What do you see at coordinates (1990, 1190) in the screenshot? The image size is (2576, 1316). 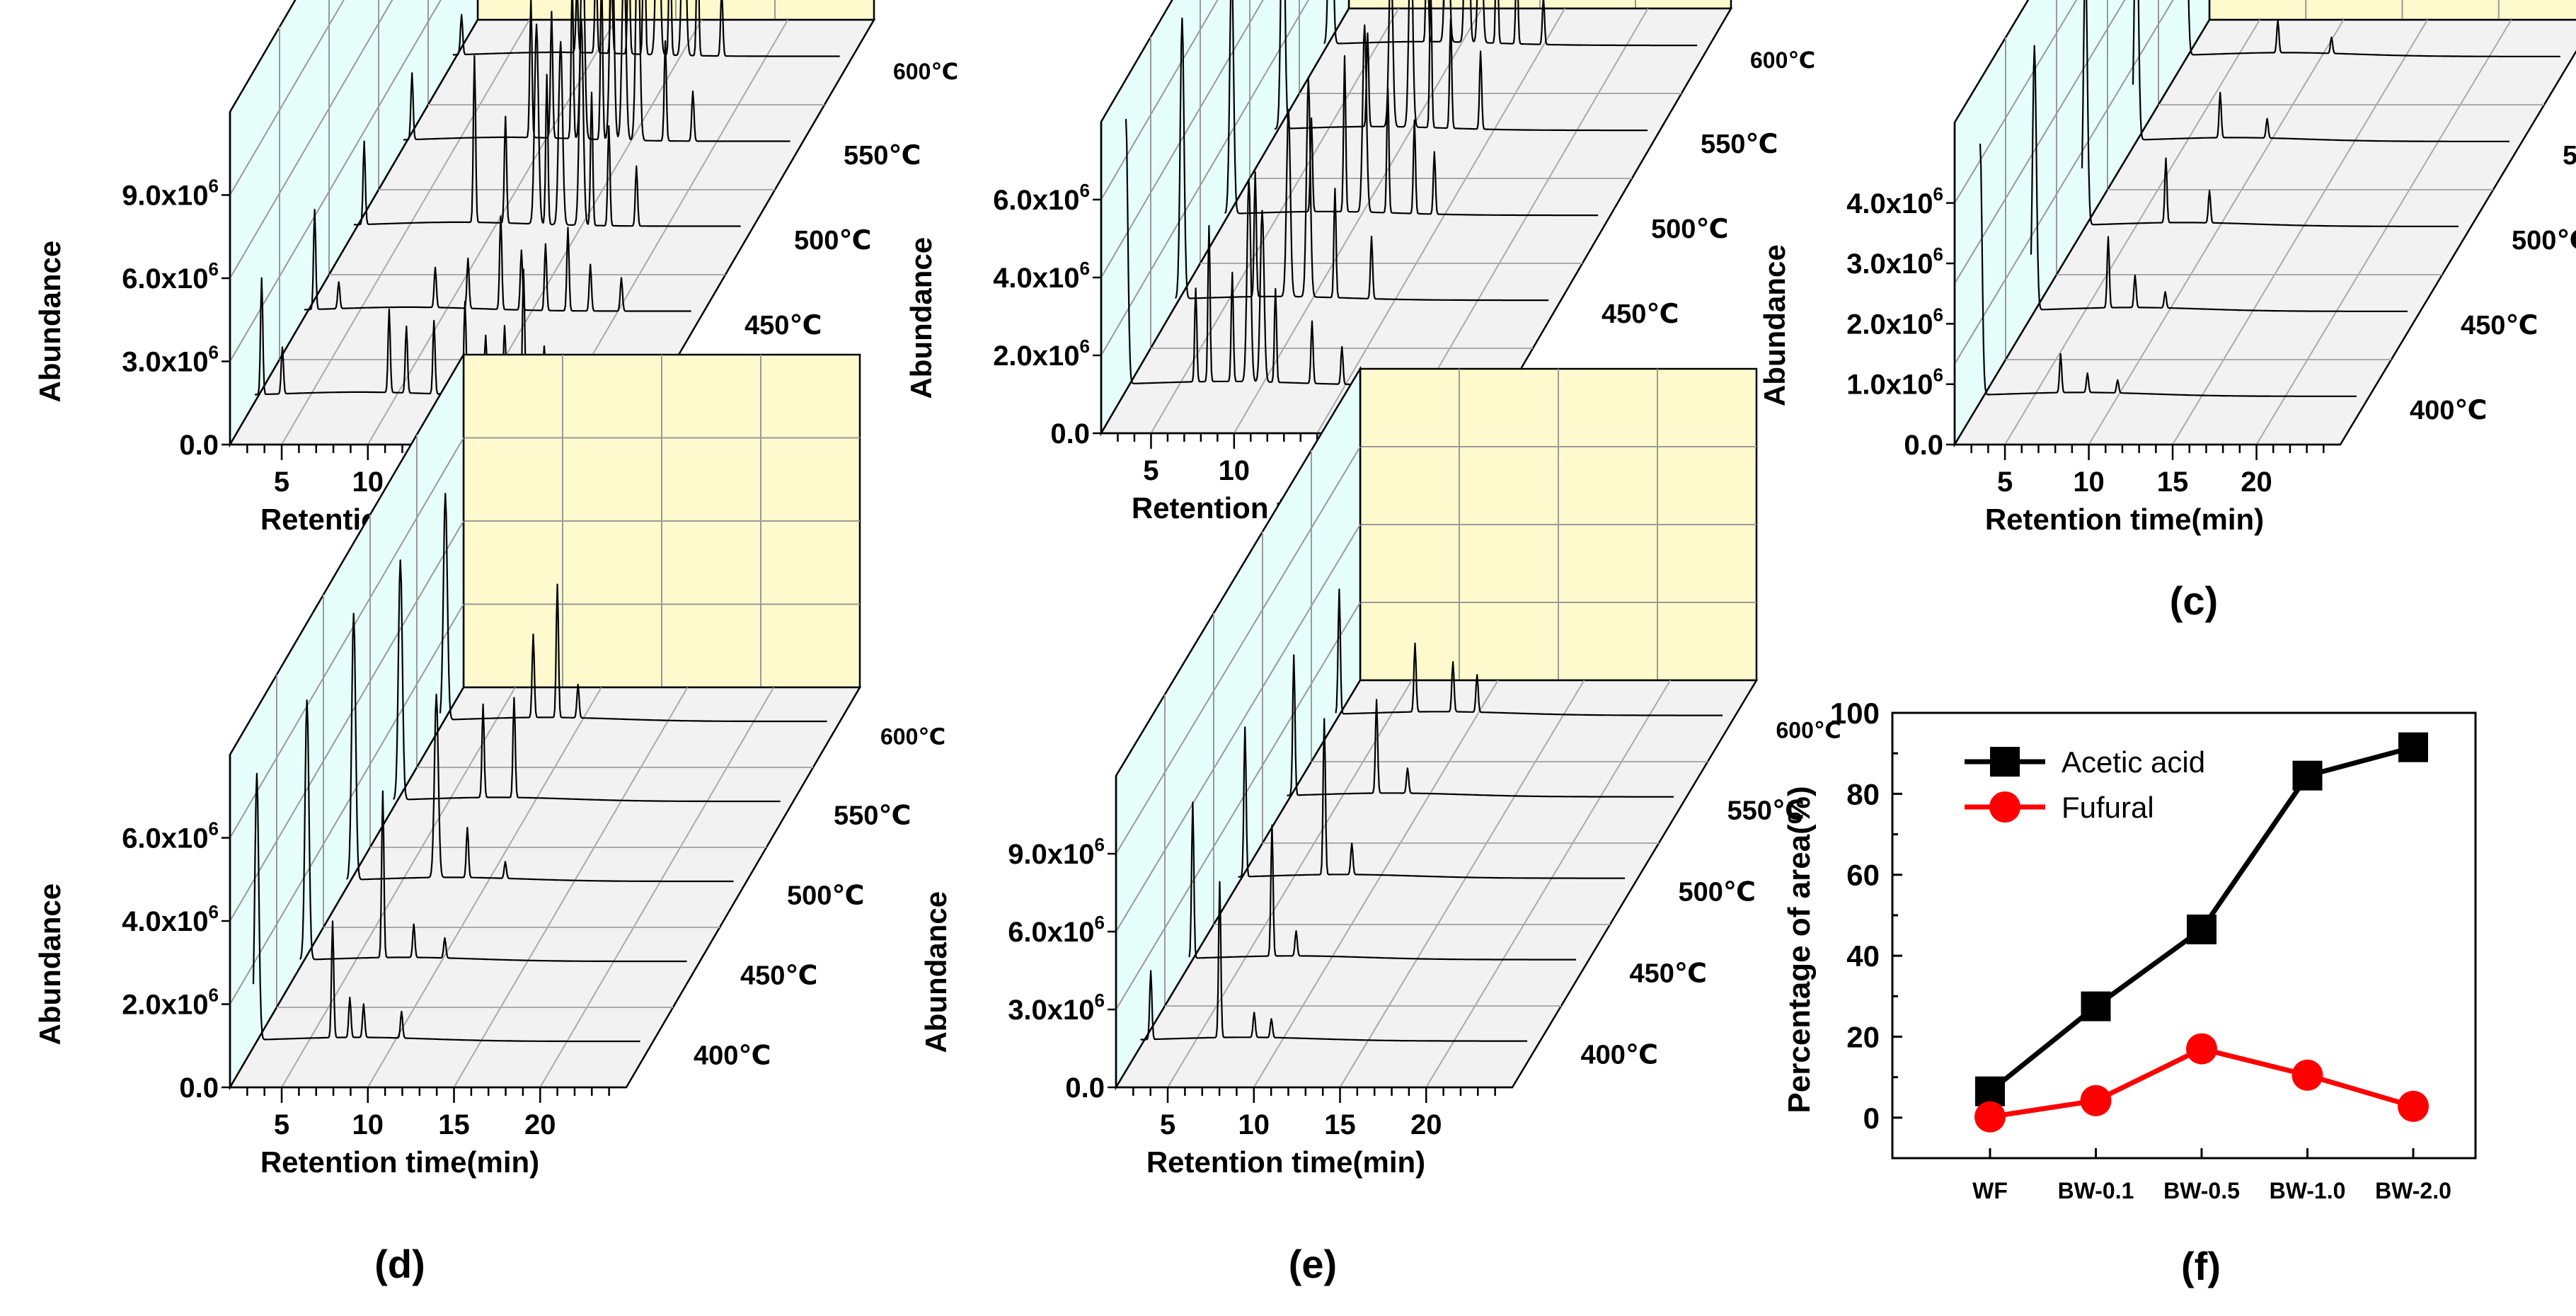 I see `x-tick-label: WF` at bounding box center [1990, 1190].